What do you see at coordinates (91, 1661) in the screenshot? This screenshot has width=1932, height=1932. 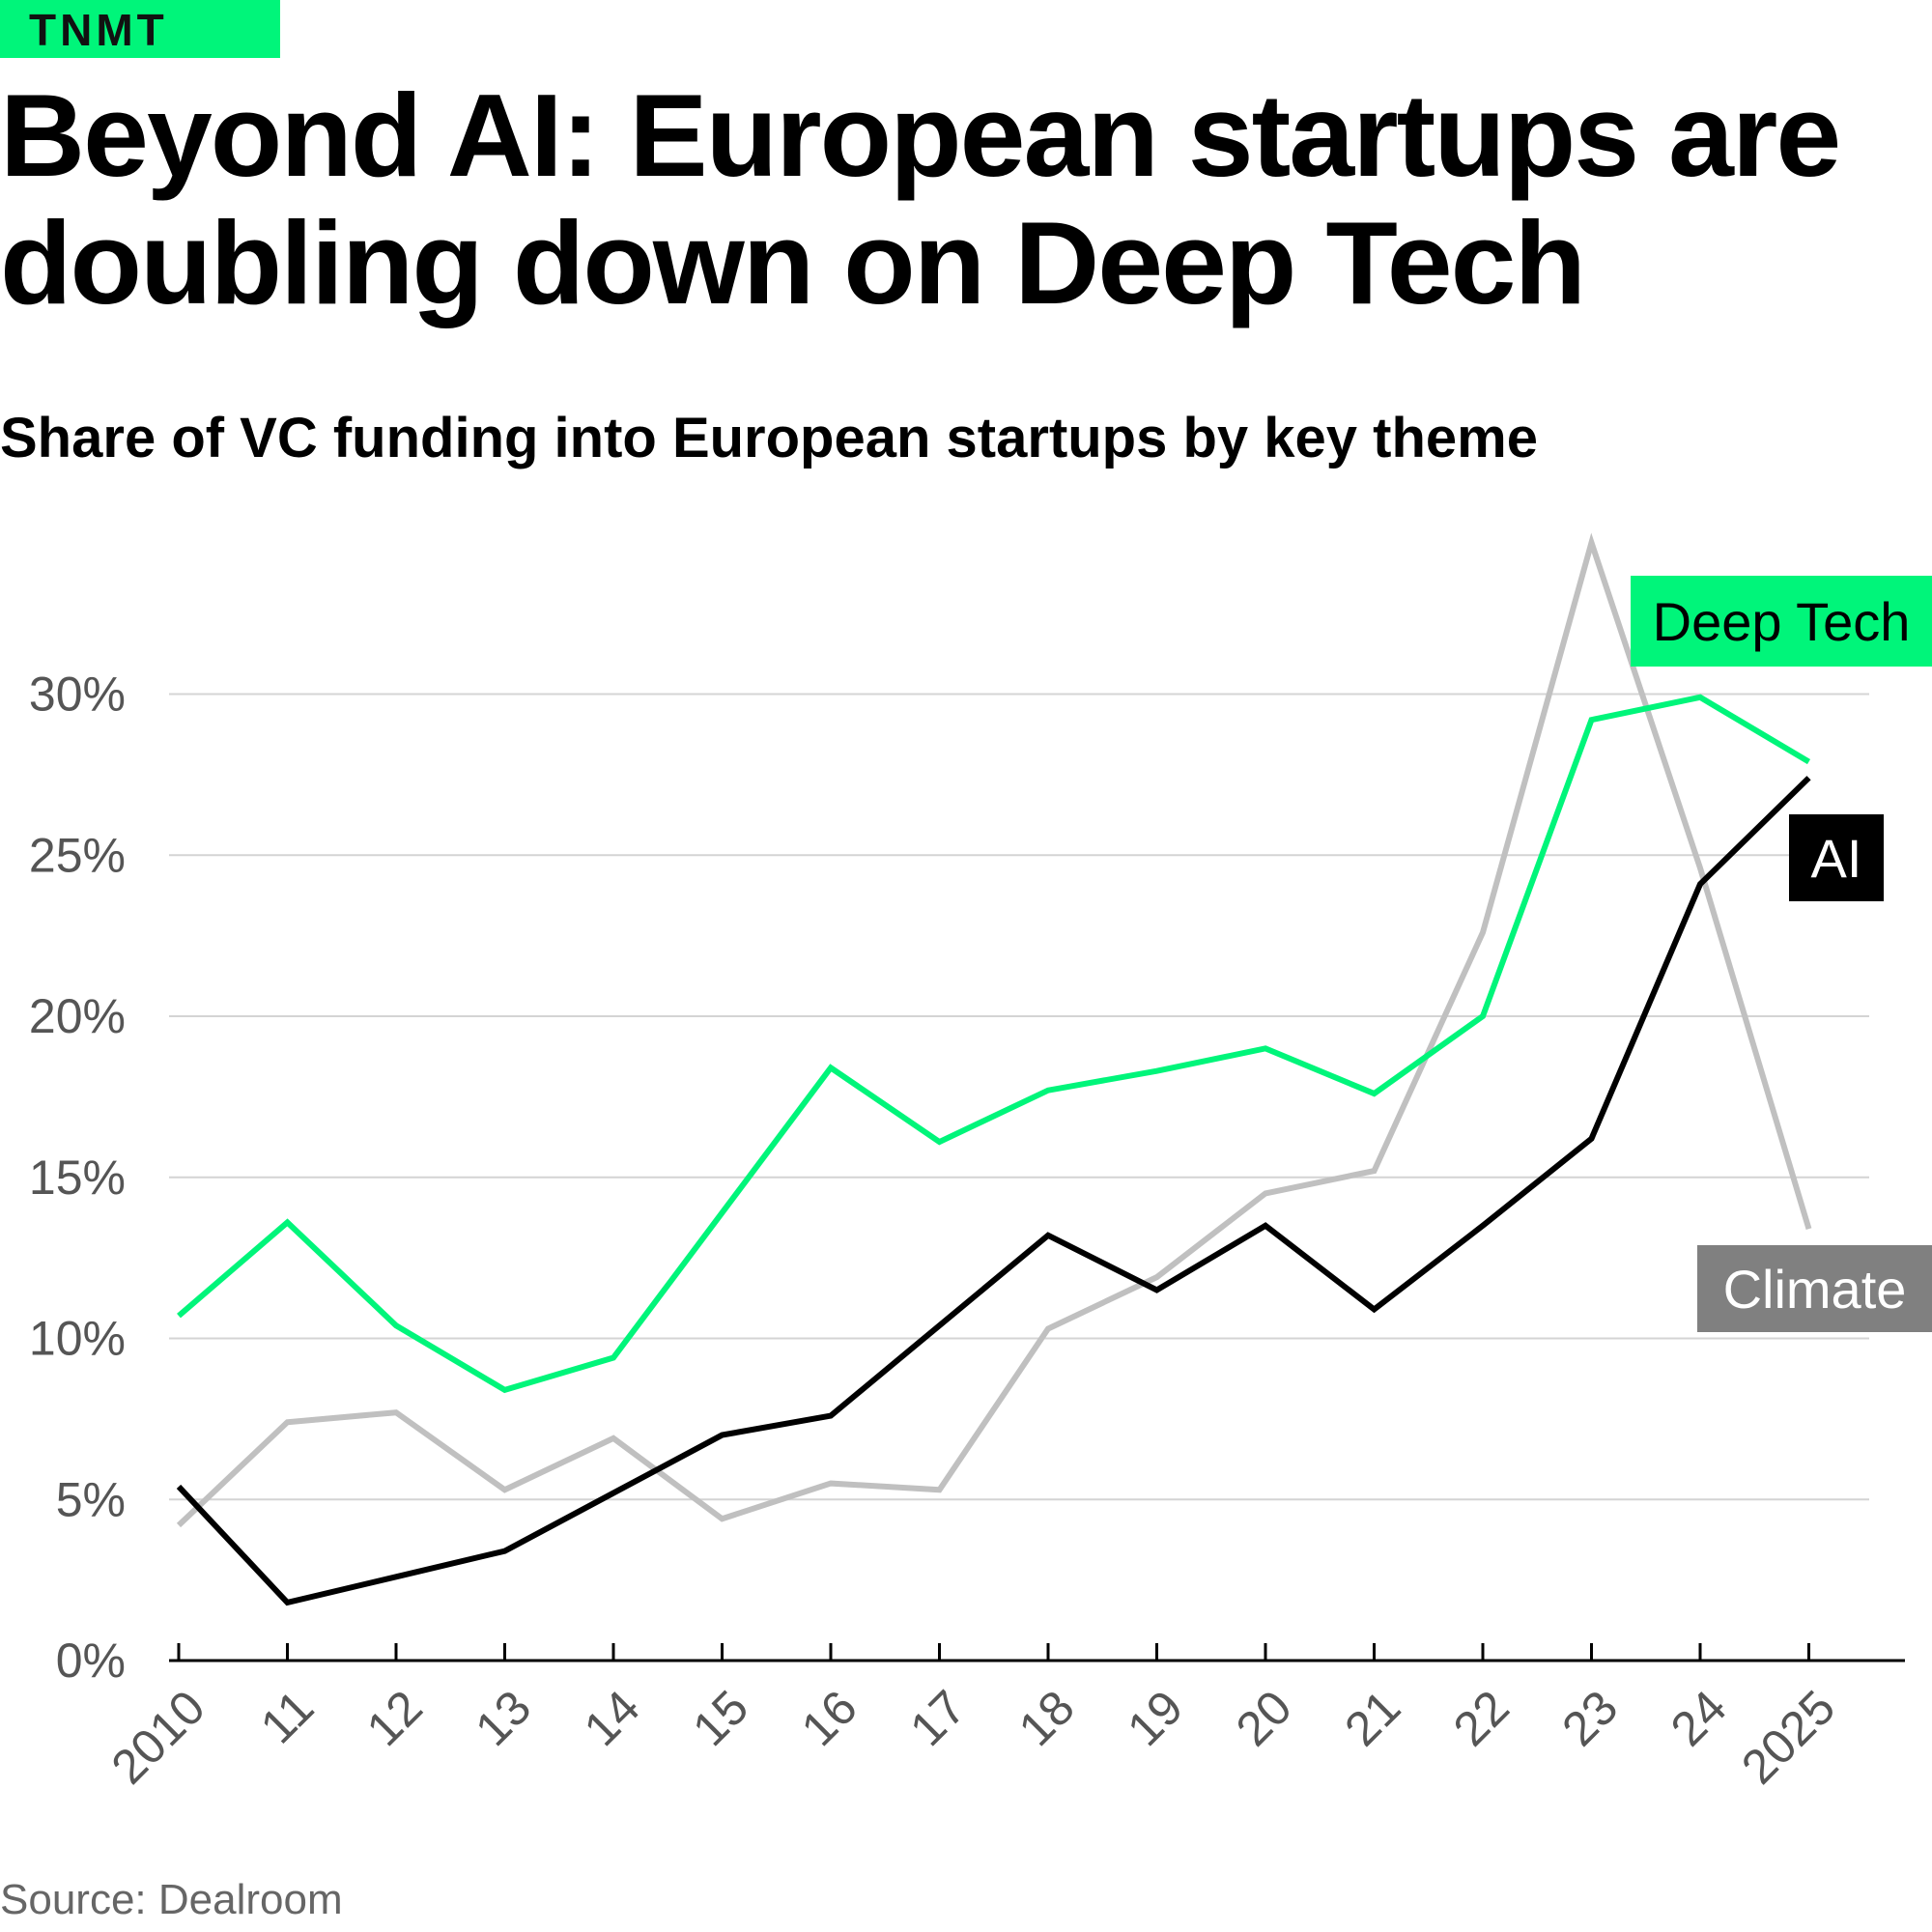 I see `y-tick-label: 0%` at bounding box center [91, 1661].